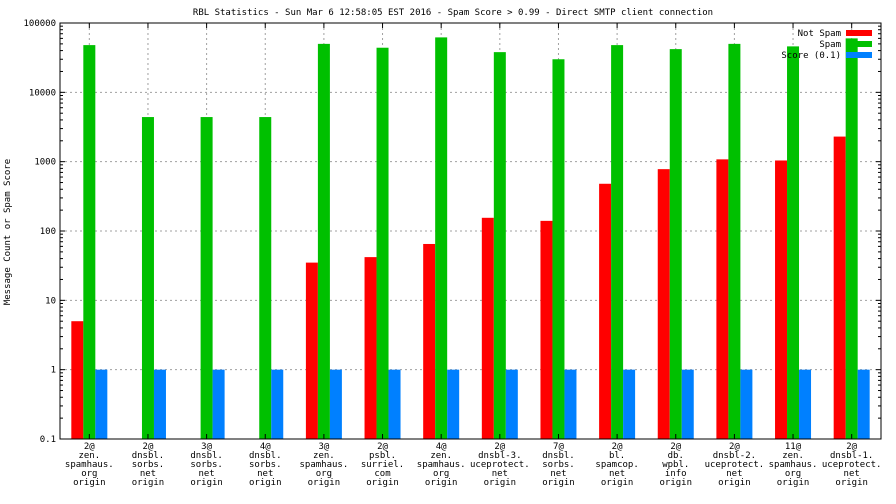  Describe the element at coordinates (50, 301) in the screenshot. I see `y-tick-label: 10` at that location.